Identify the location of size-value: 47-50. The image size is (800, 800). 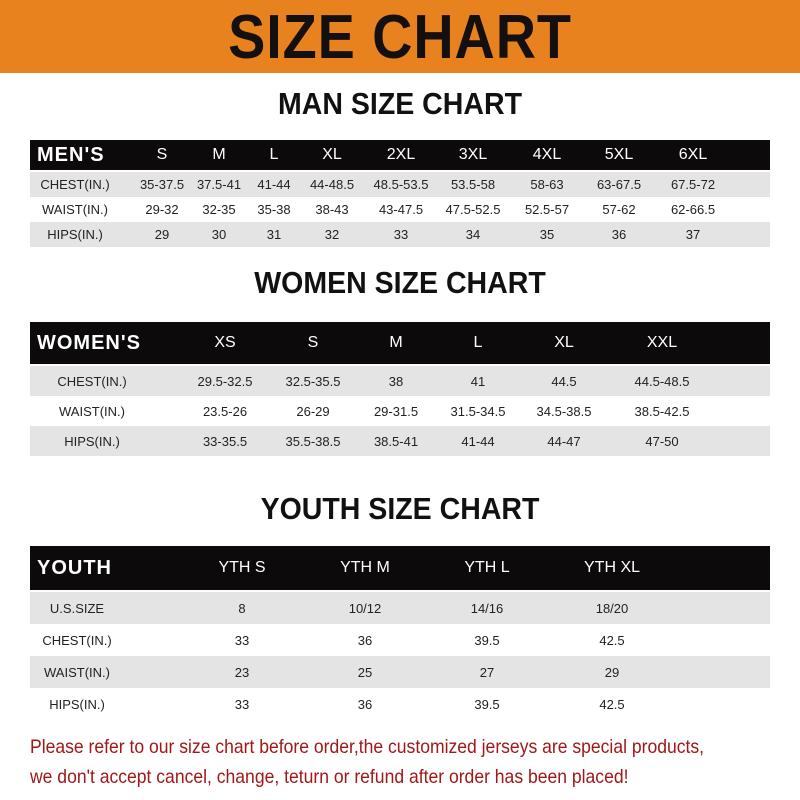
(662, 441).